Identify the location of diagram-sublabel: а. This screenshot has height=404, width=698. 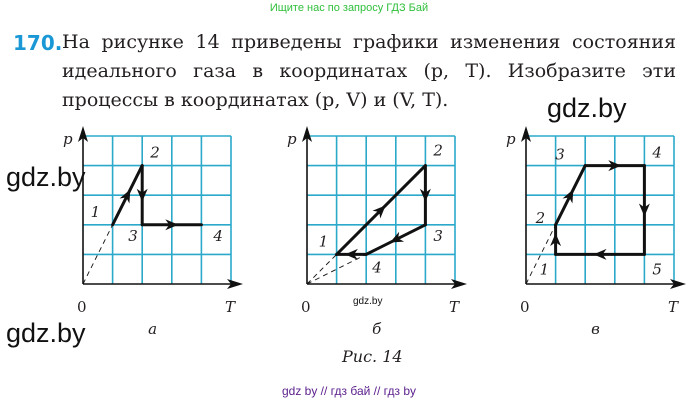
(152, 329).